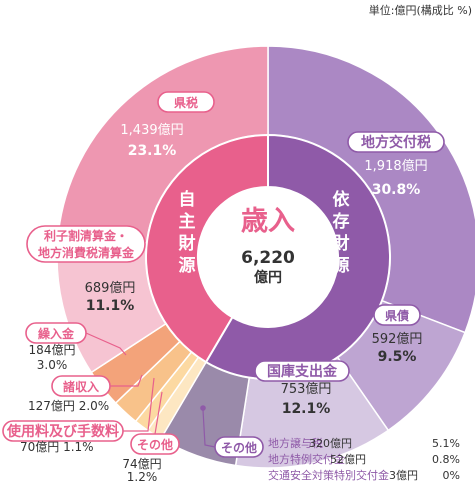 This screenshot has height=484, width=475. What do you see at coordinates (348, 459) in the screenshot?
I see `other-item-value: 52億円` at bounding box center [348, 459].